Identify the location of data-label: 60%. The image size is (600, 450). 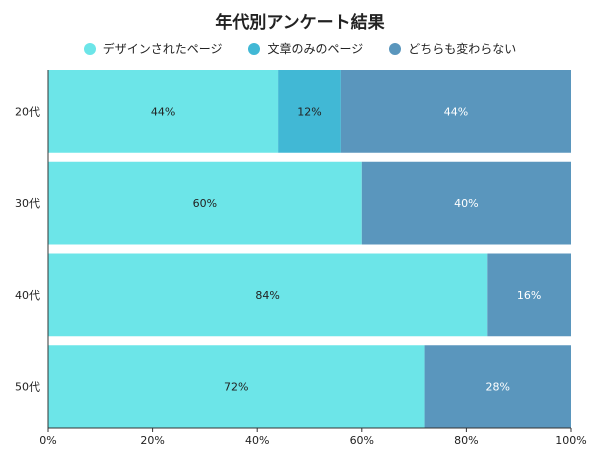
(205, 203).